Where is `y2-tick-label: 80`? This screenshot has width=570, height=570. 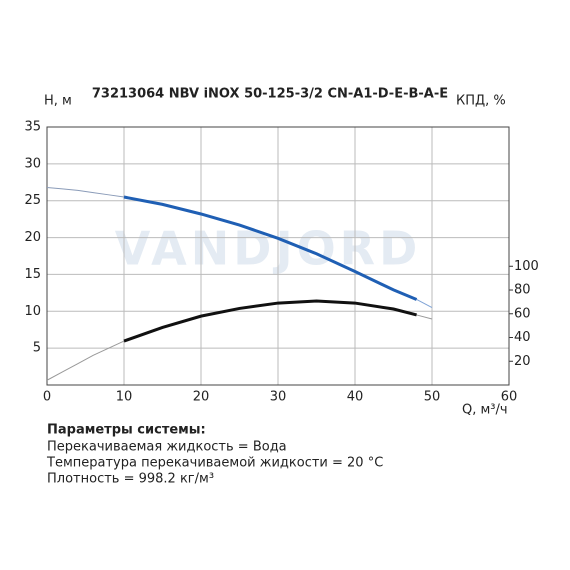 y2-tick-label: 80 is located at coordinates (522, 290).